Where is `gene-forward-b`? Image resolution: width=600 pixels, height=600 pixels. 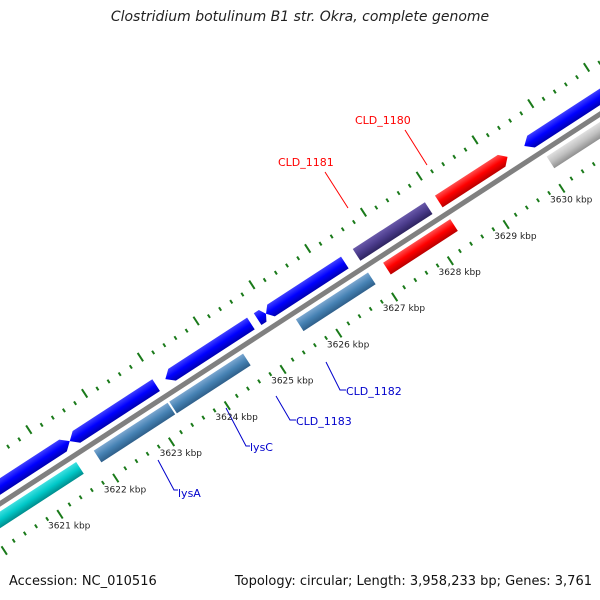
gene-forward-b is located at coordinates (113, 413).